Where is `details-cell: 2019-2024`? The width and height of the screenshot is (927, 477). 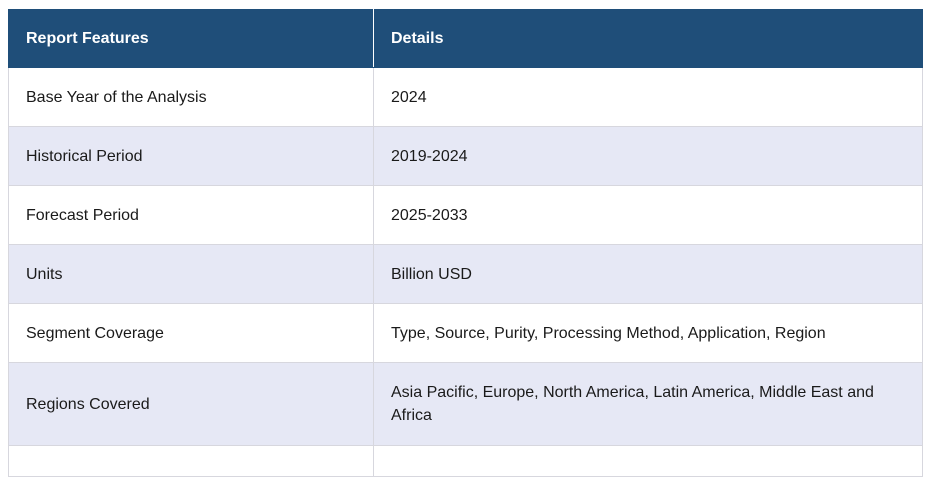
details-cell: 2019-2024 is located at coordinates (648, 156).